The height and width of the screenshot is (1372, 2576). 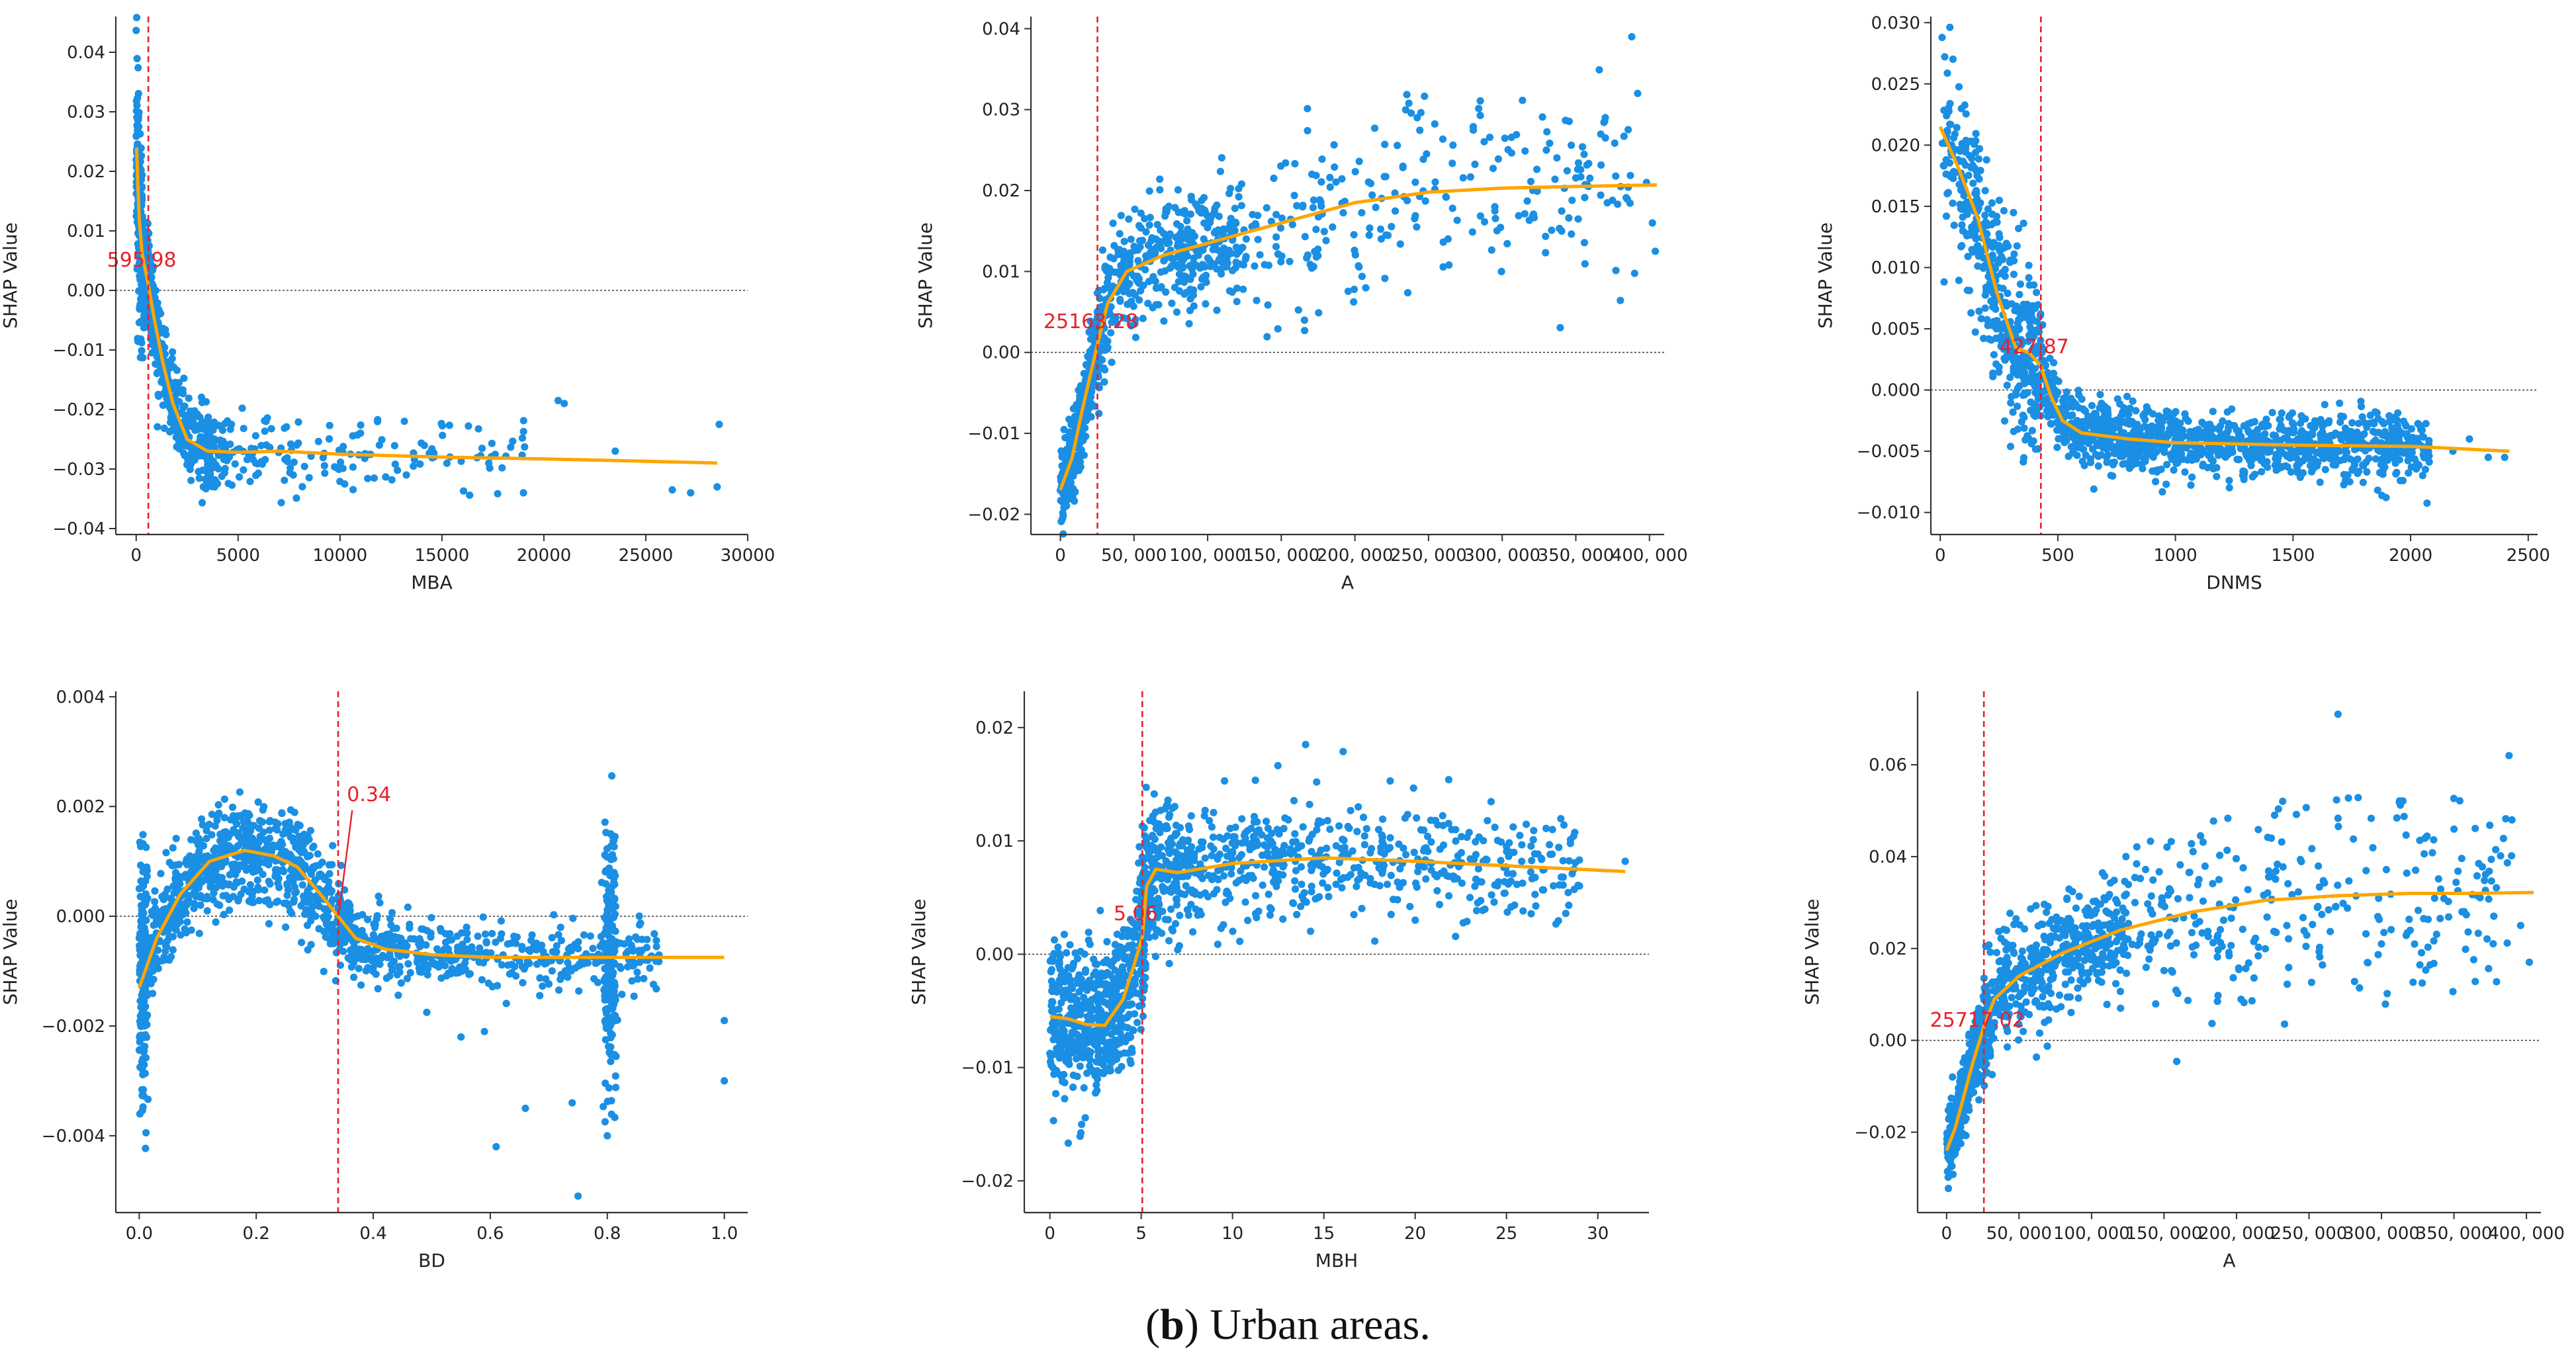 I want to click on y-tick-label: 0.02, so click(x=86, y=172).